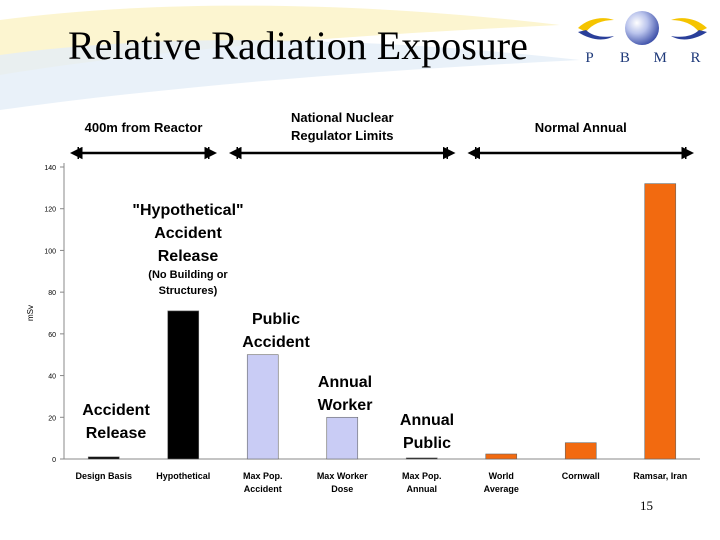 The height and width of the screenshot is (540, 720). I want to click on logo-letters: P B M R, so click(643, 58).